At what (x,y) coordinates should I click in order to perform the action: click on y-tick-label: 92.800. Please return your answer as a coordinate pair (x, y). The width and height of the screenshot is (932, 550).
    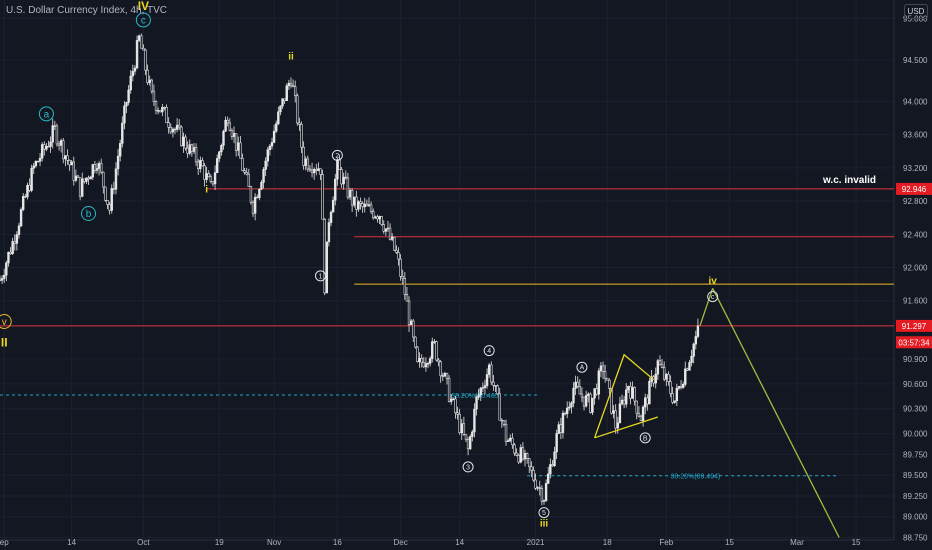
    Looking at the image, I should click on (915, 201).